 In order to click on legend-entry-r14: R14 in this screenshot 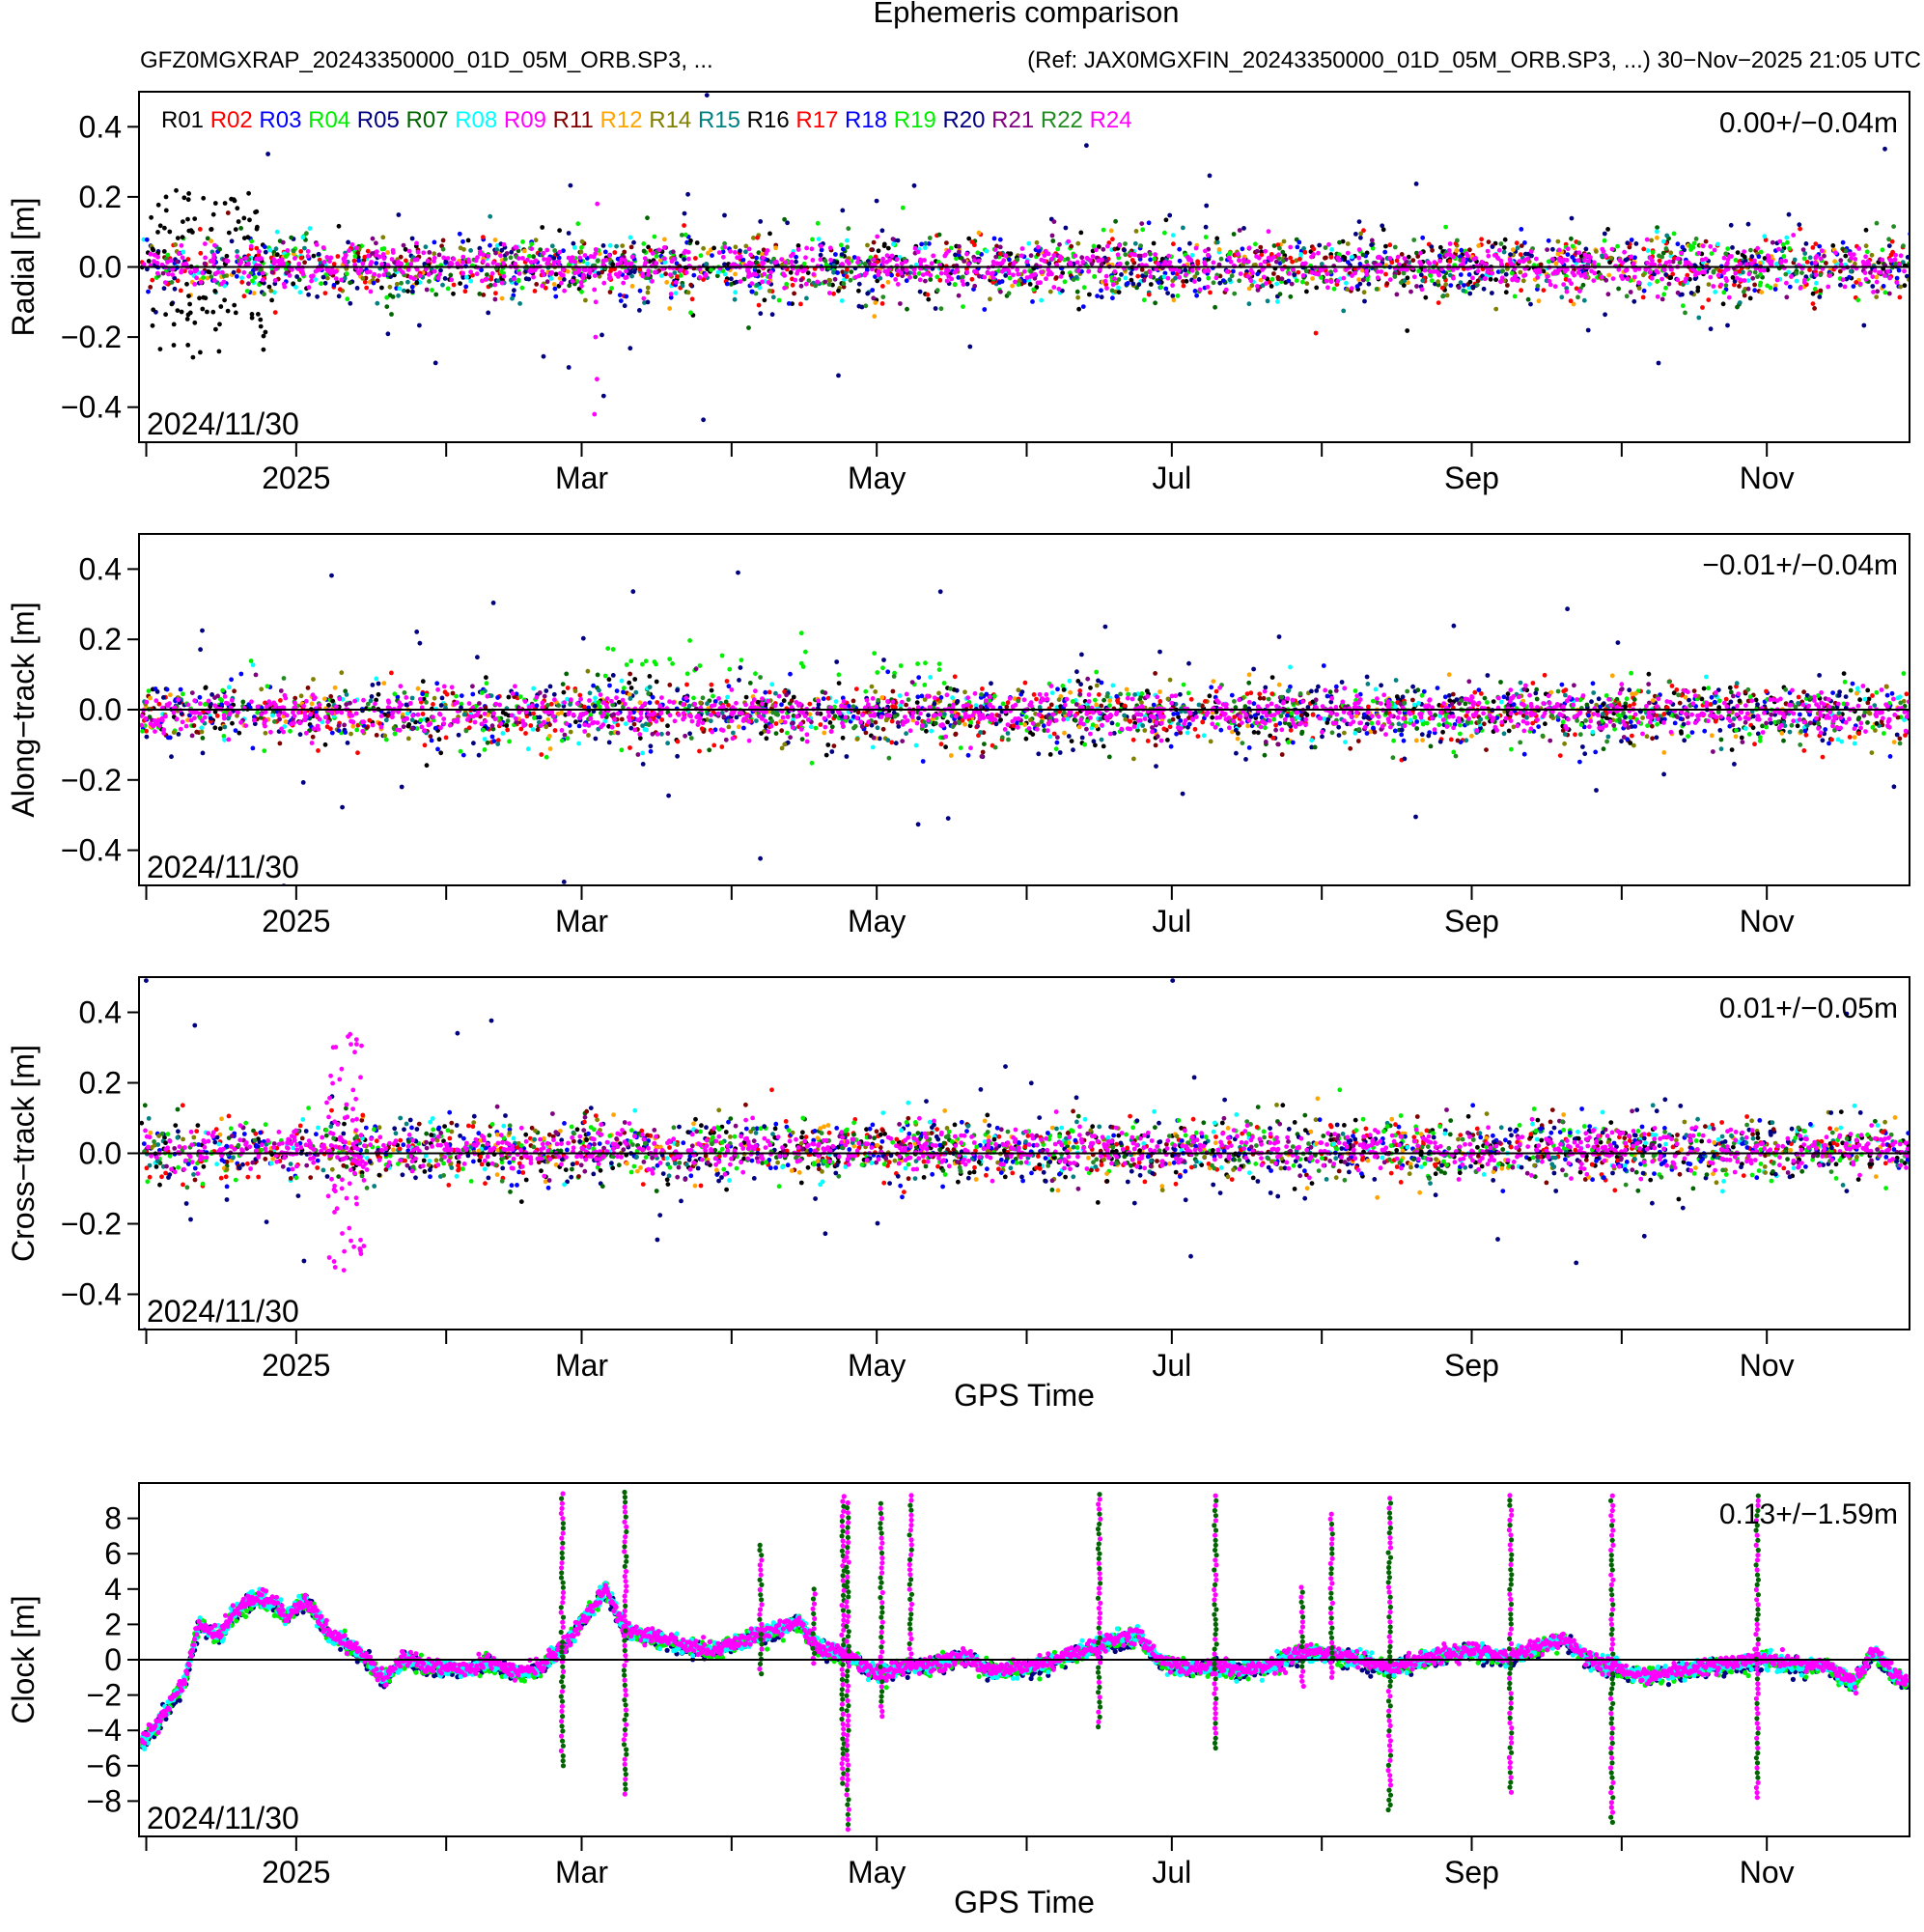, I will do `click(667, 120)`.